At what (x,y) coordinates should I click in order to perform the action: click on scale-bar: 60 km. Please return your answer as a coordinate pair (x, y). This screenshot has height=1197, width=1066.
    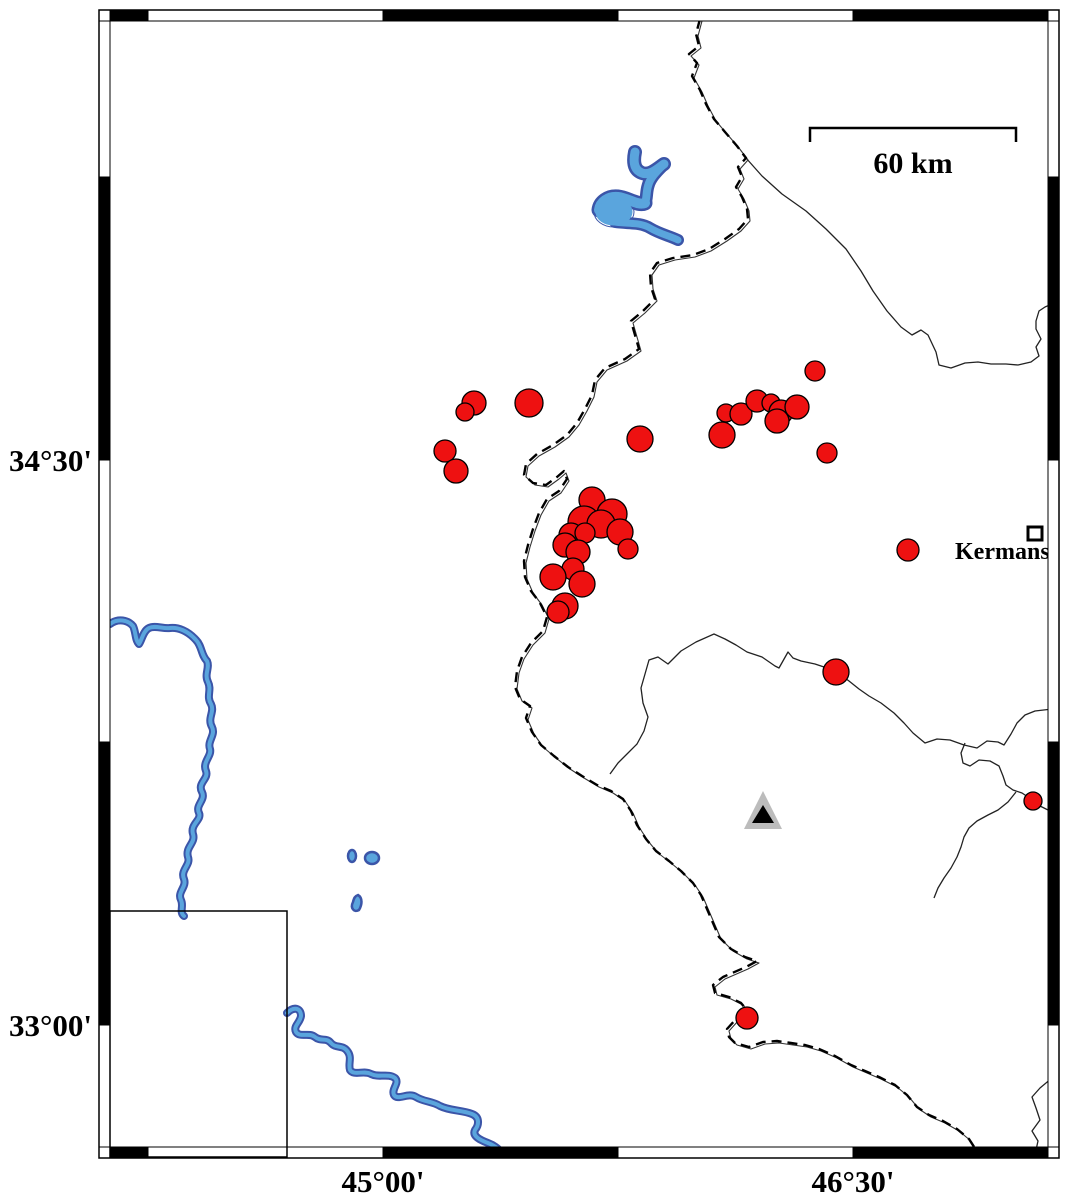
    Looking at the image, I should click on (913, 153).